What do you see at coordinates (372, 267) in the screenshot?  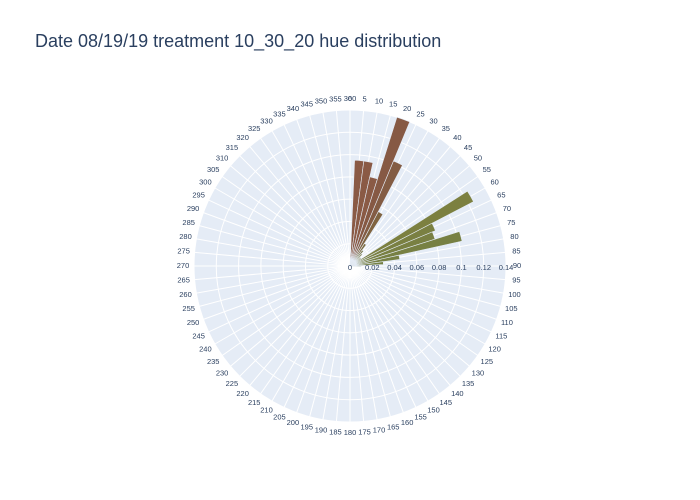 I see `radial-tick-label: 0.02` at bounding box center [372, 267].